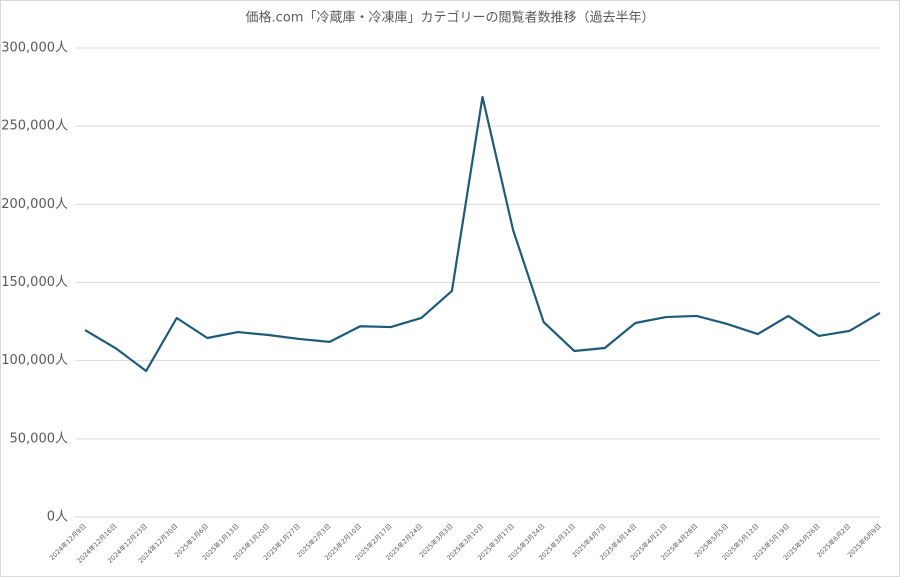 The width and height of the screenshot is (900, 577). Describe the element at coordinates (34, 282) in the screenshot. I see `y-tick-label: 150,000人` at that location.